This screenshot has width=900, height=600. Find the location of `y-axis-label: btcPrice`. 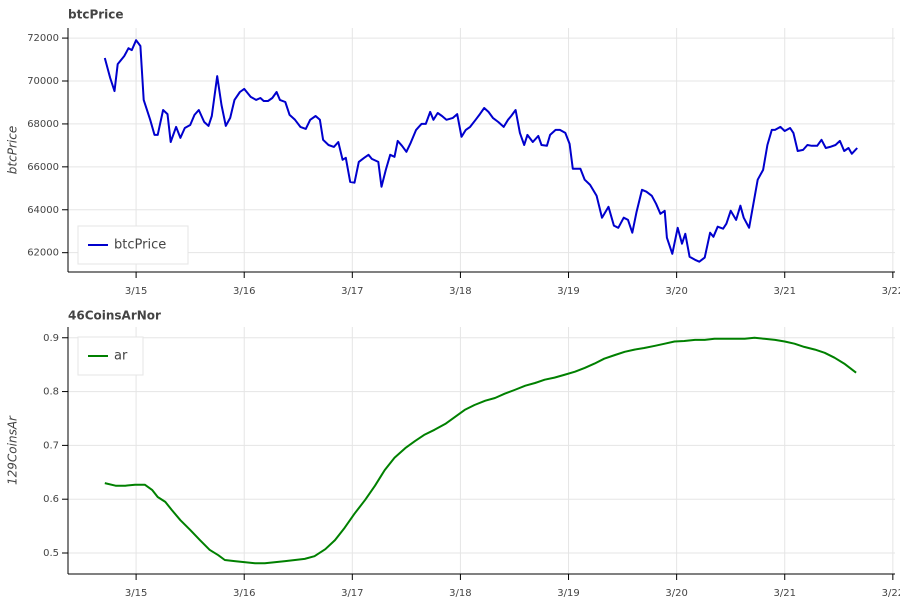

y-axis-label: btcPrice is located at coordinates (13, 150).